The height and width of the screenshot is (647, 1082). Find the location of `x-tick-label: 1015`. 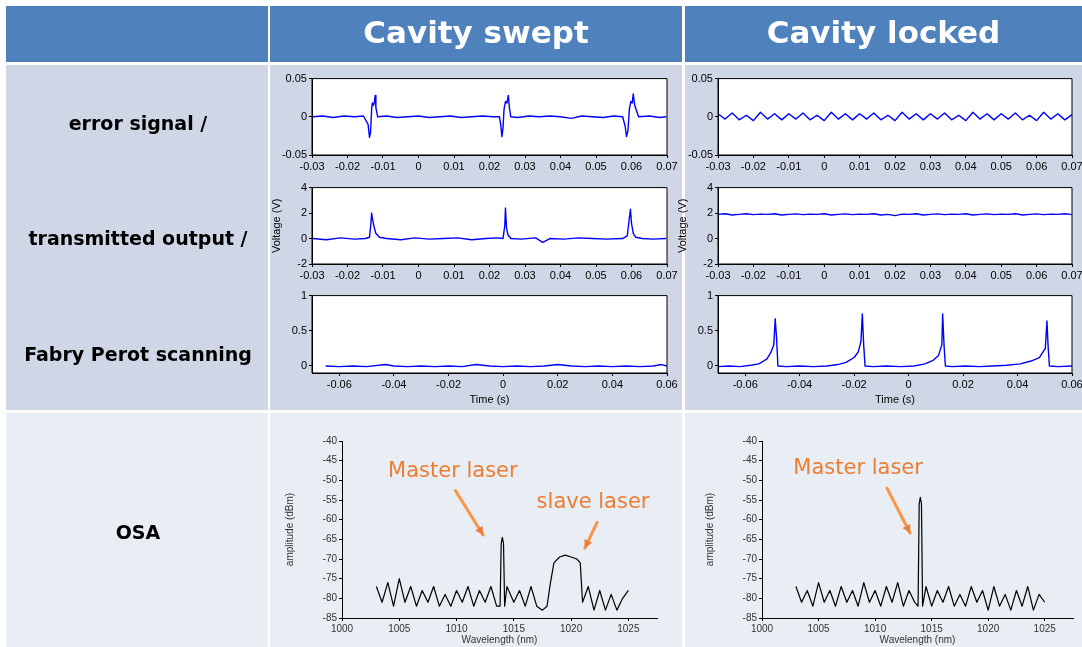

x-tick-label: 1015 is located at coordinates (932, 628).